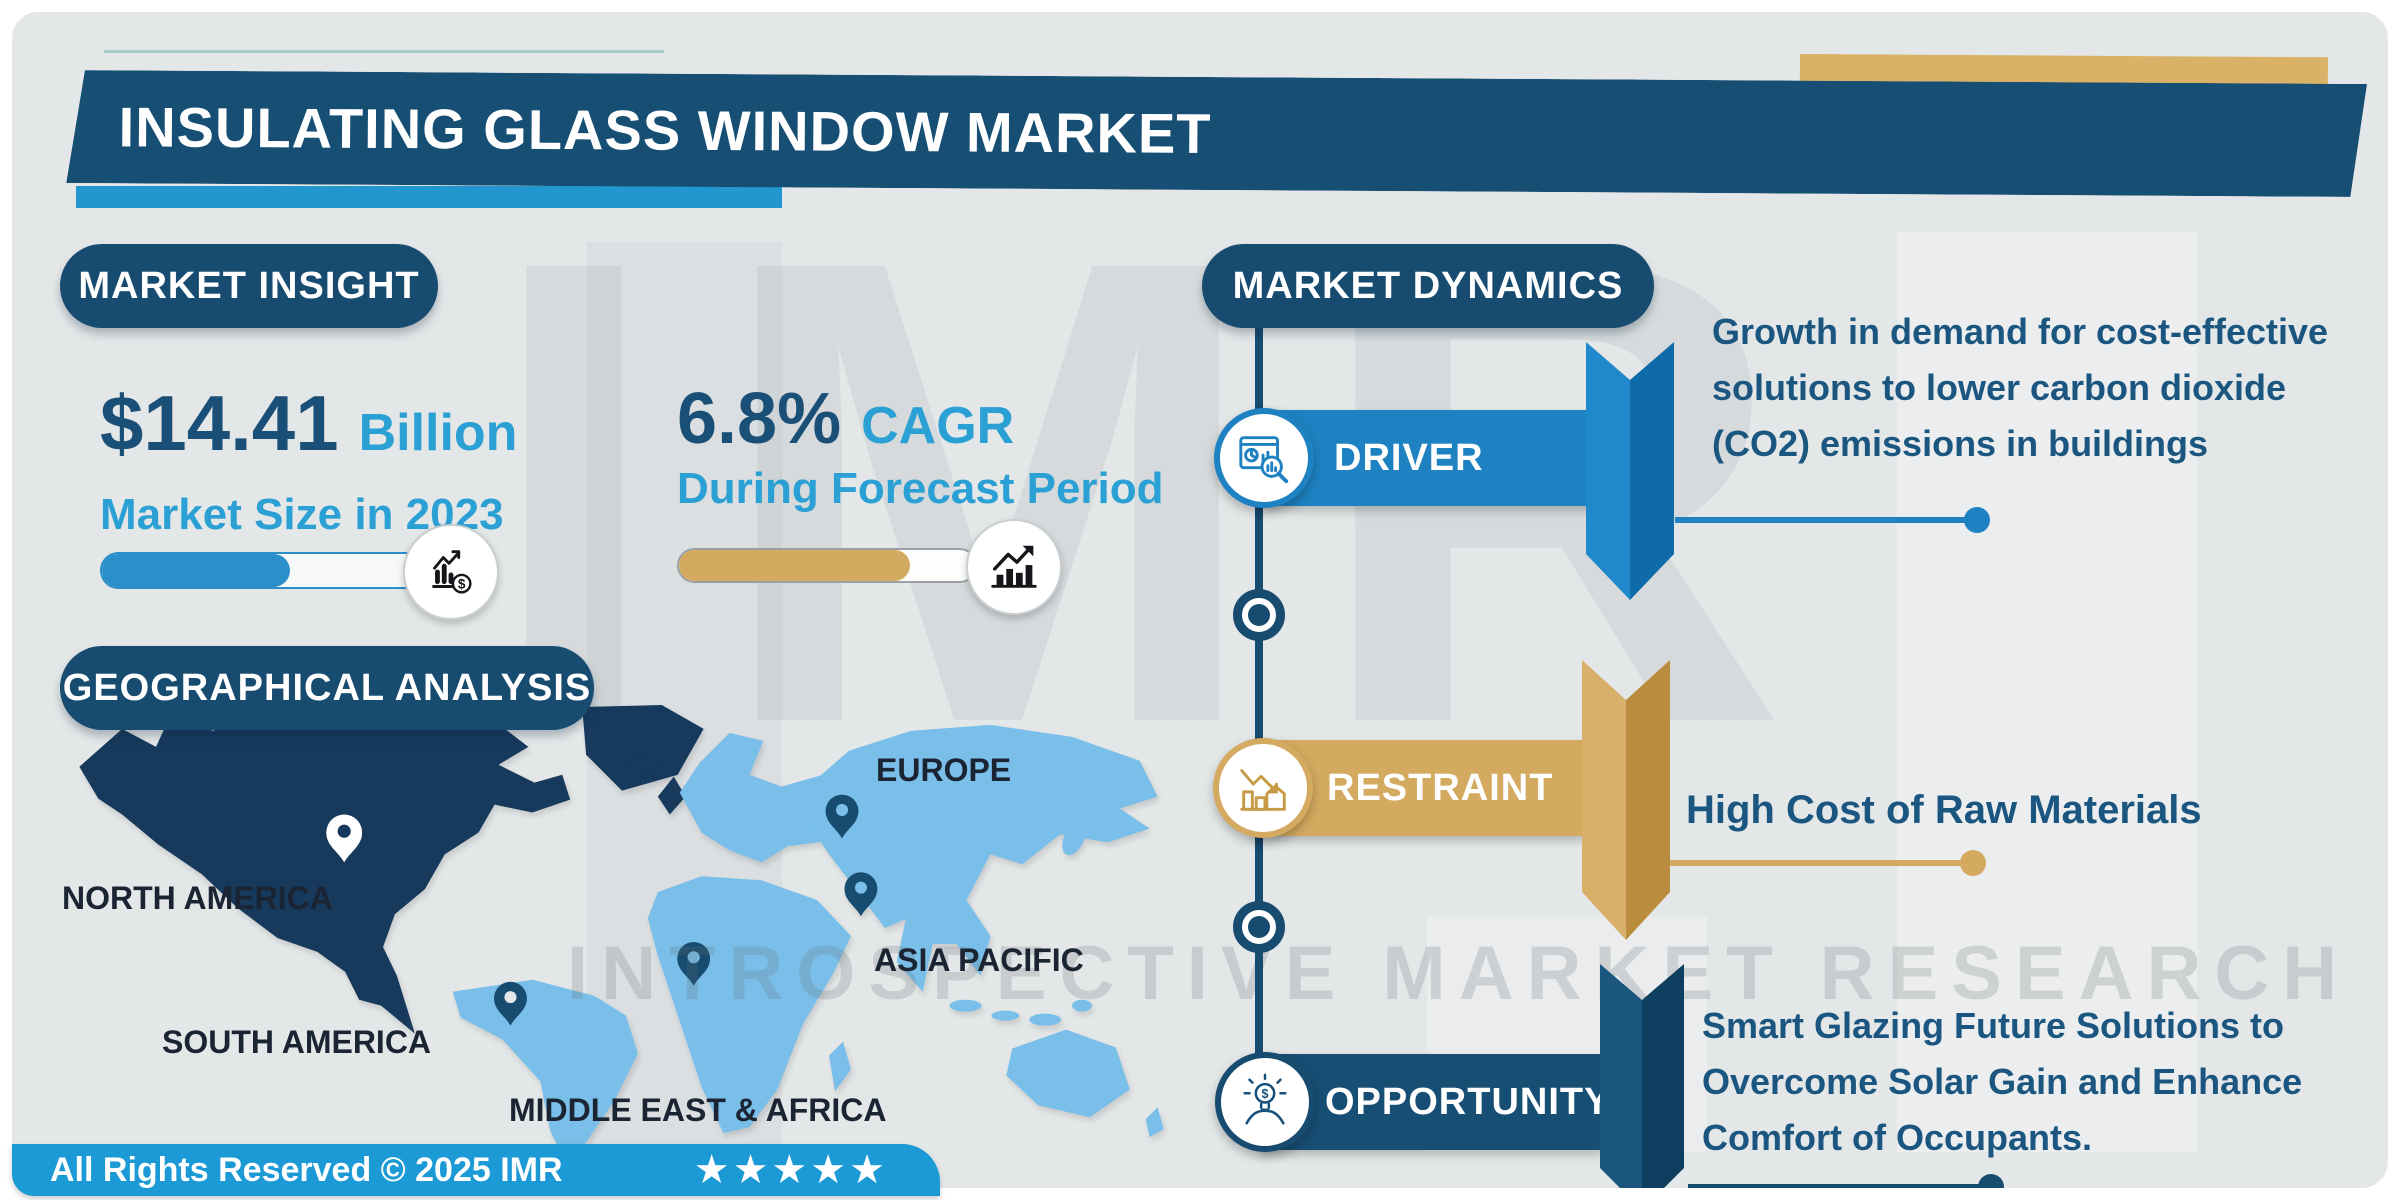  Describe the element at coordinates (694, 963) in the screenshot. I see `pin-middle-east-africa` at that location.